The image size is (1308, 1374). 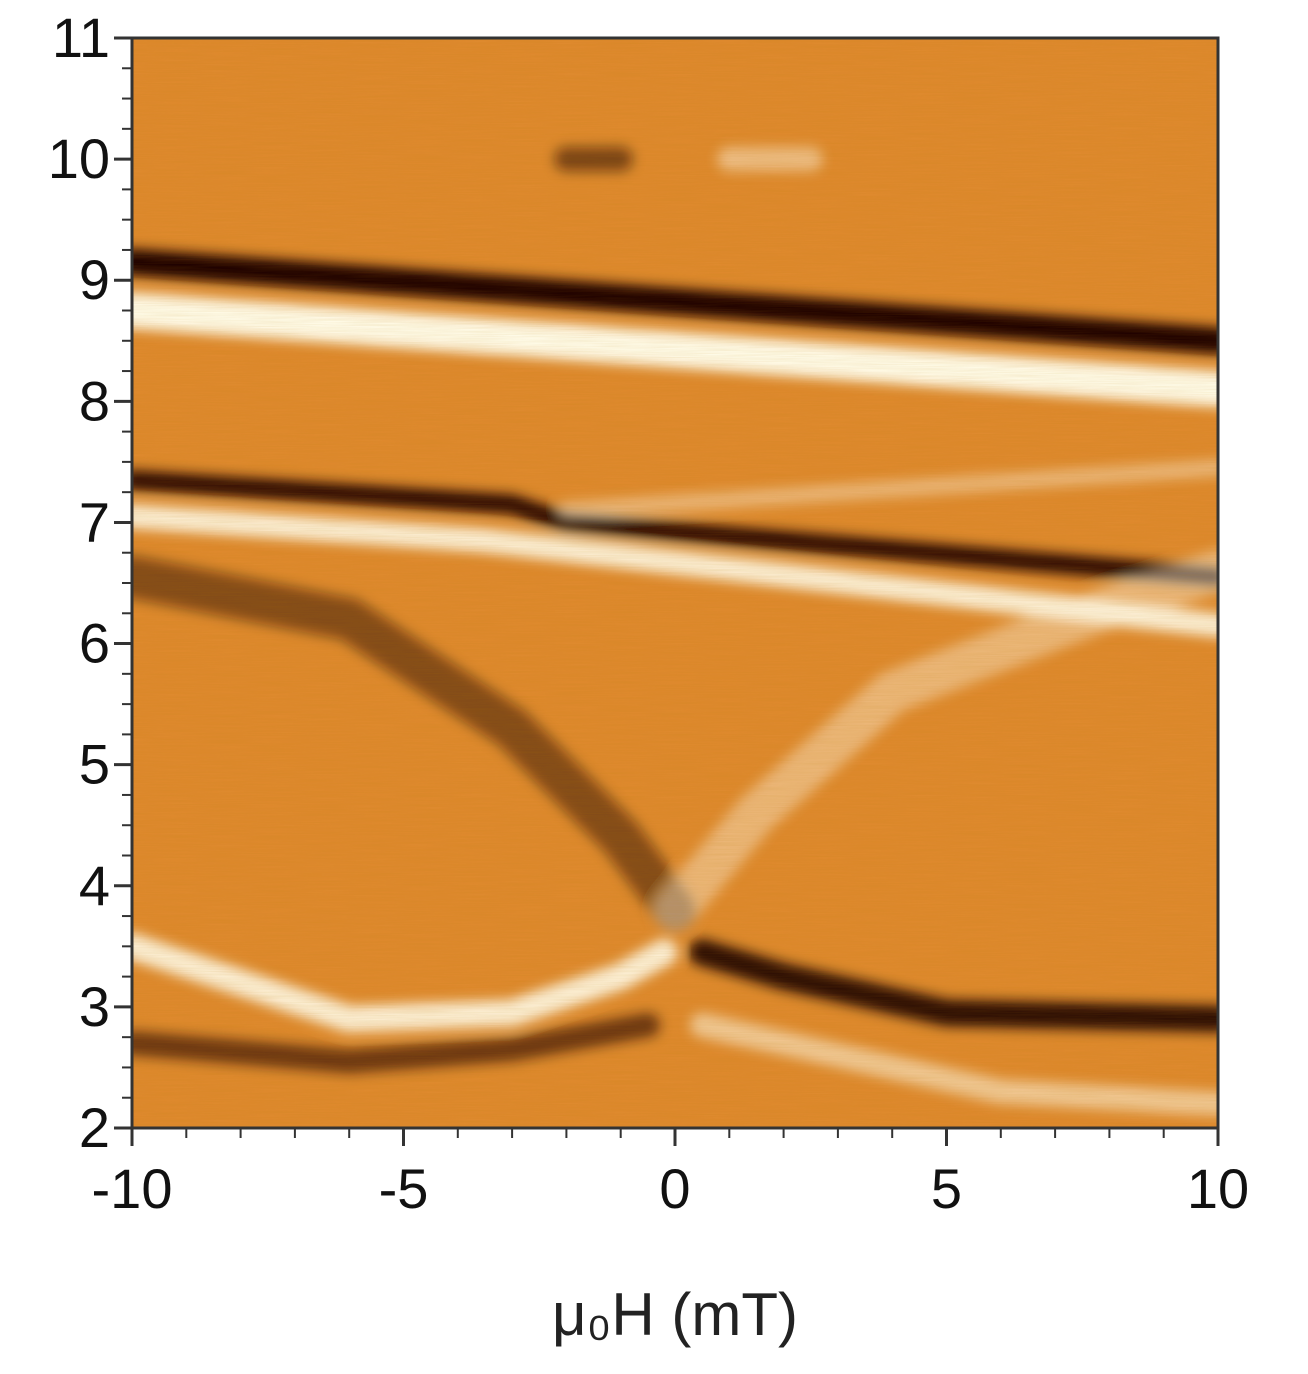 I want to click on x-tick-label: 5, so click(x=946, y=1188).